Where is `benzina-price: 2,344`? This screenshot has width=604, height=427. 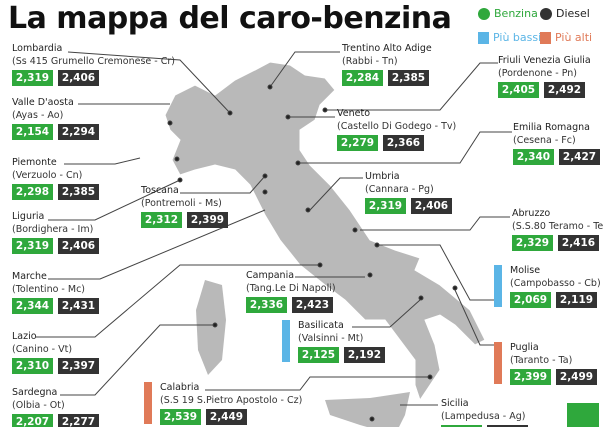
benzina-price: 2,344 is located at coordinates (32, 306).